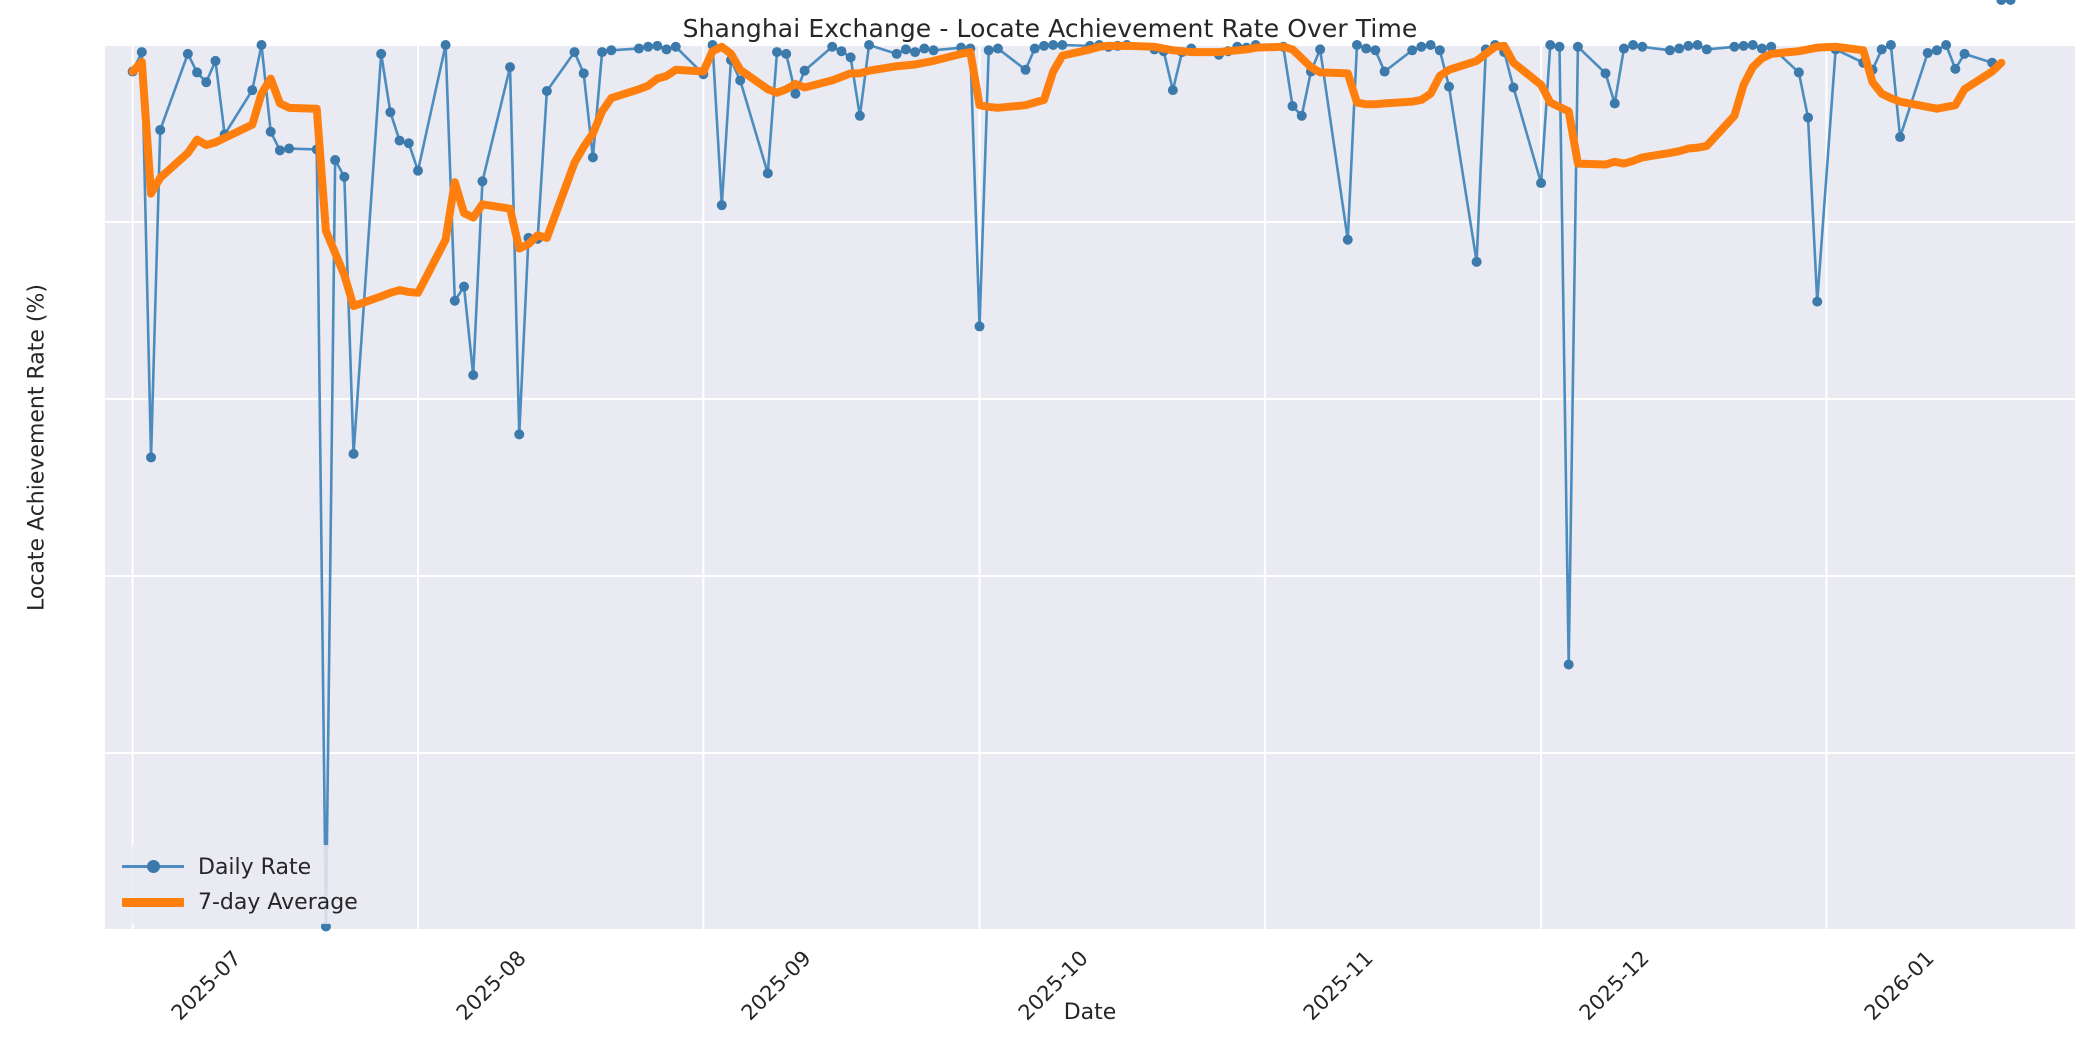 Image resolution: width=2100 pixels, height=1050 pixels. Describe the element at coordinates (240, 902) in the screenshot. I see `legend-item-seven-day-average: 7-day Average` at that location.